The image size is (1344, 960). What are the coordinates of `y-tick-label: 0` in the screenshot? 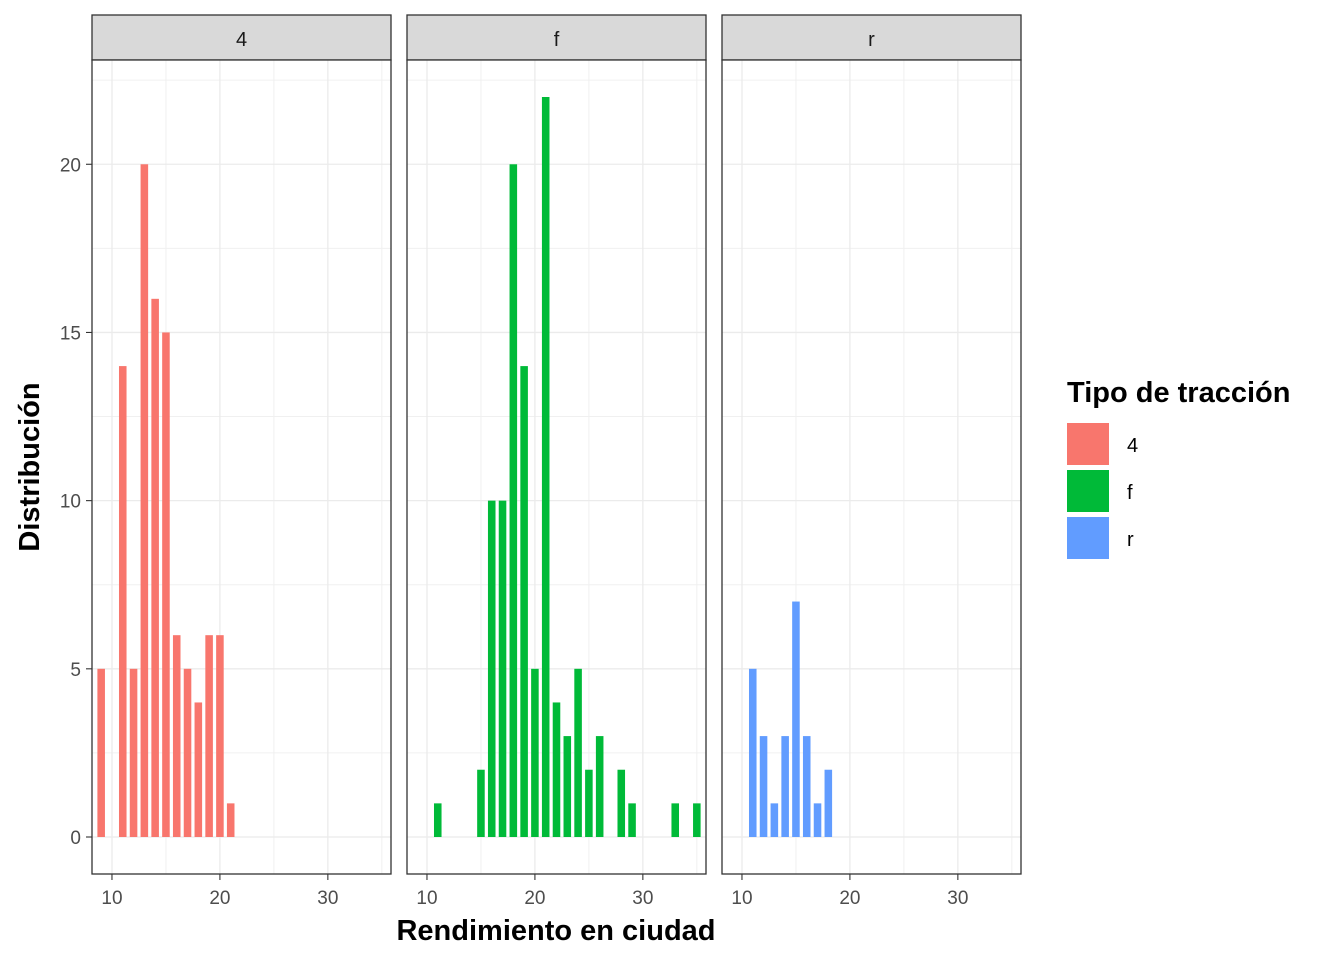 It's located at (75, 838).